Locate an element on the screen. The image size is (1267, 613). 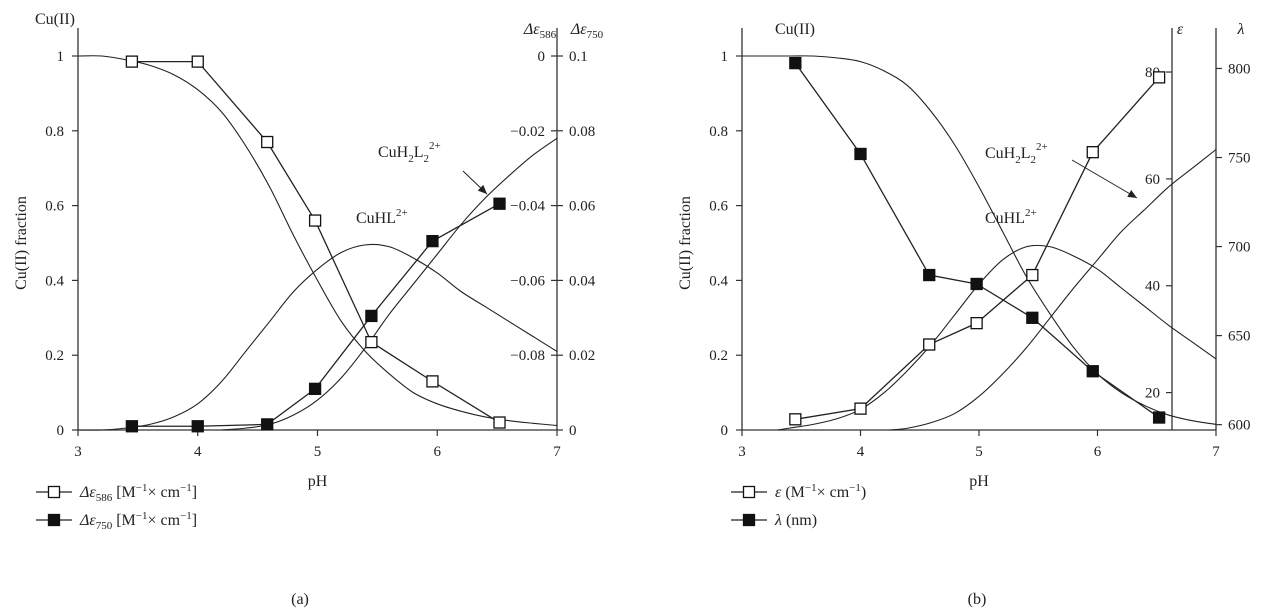
right1-tick-label: 20 is located at coordinates (1152, 394).